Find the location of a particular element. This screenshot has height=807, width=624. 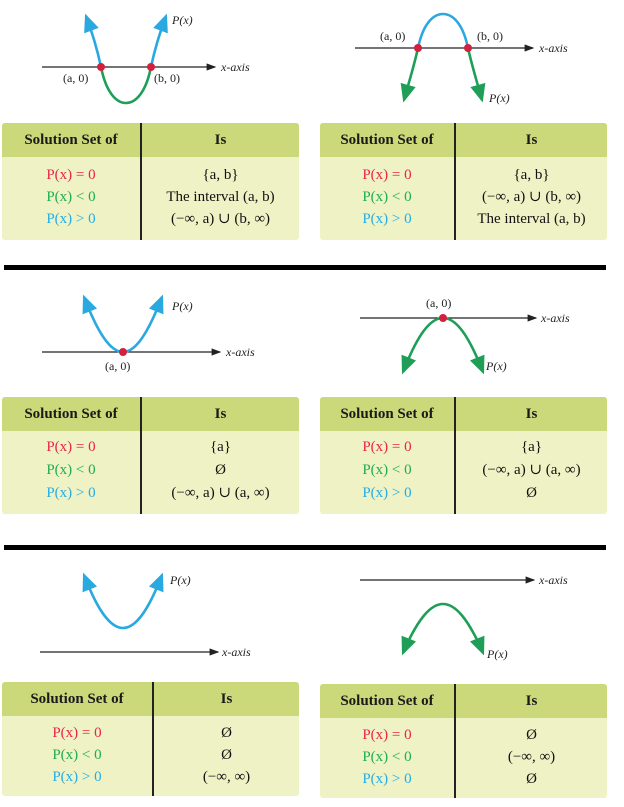

value-gt: (−∞, a) ∪ (b, ∞) is located at coordinates (220, 219).